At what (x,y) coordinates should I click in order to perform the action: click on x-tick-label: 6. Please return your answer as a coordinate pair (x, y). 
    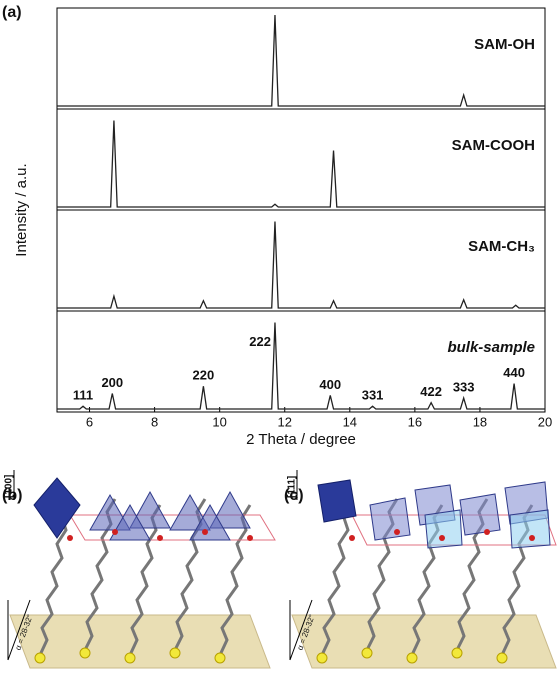
    Looking at the image, I should click on (89, 421).